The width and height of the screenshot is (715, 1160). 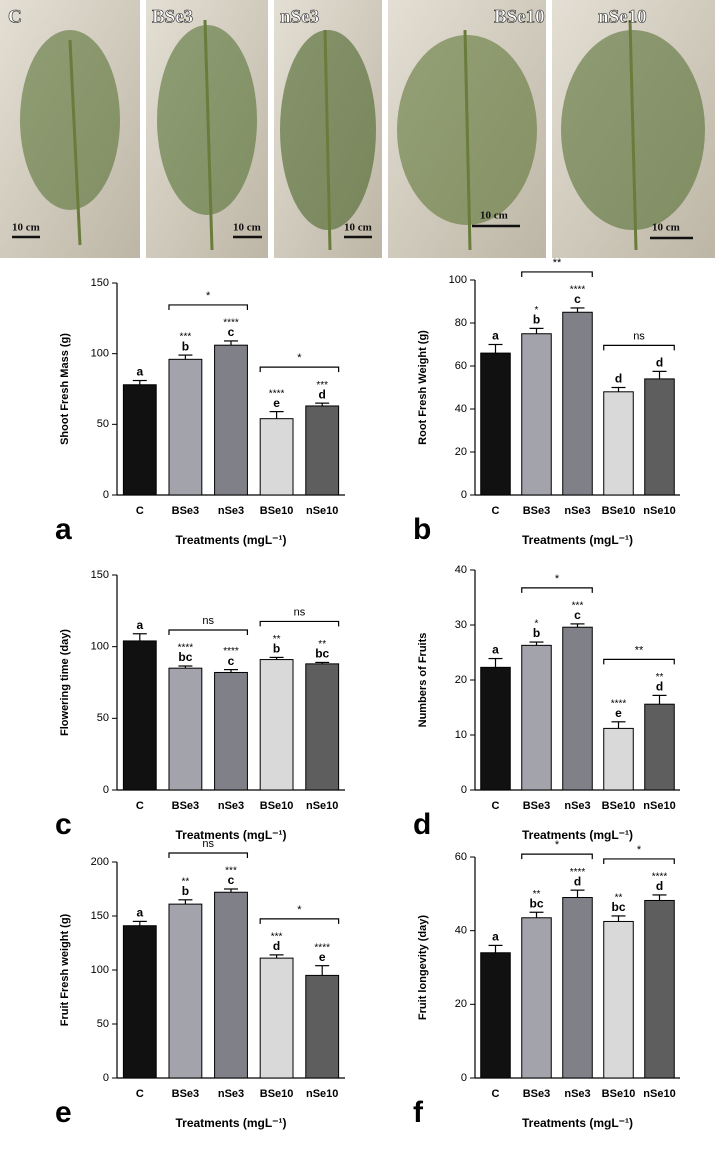 I want to click on y-tick-label: 30, so click(x=461, y=625).